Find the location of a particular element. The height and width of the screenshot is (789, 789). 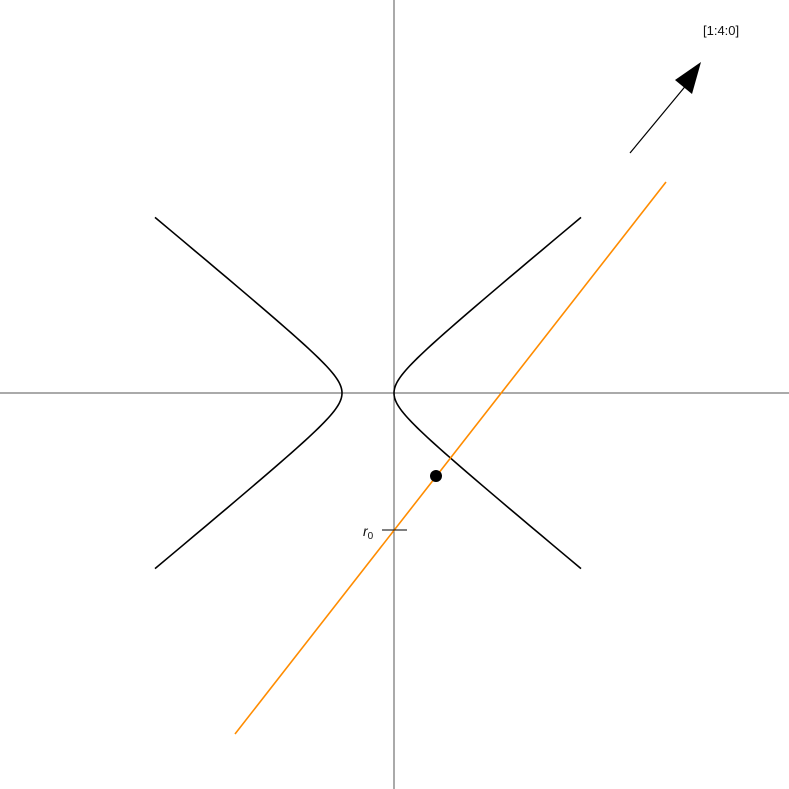

r0-subscript: 0 is located at coordinates (370, 536).